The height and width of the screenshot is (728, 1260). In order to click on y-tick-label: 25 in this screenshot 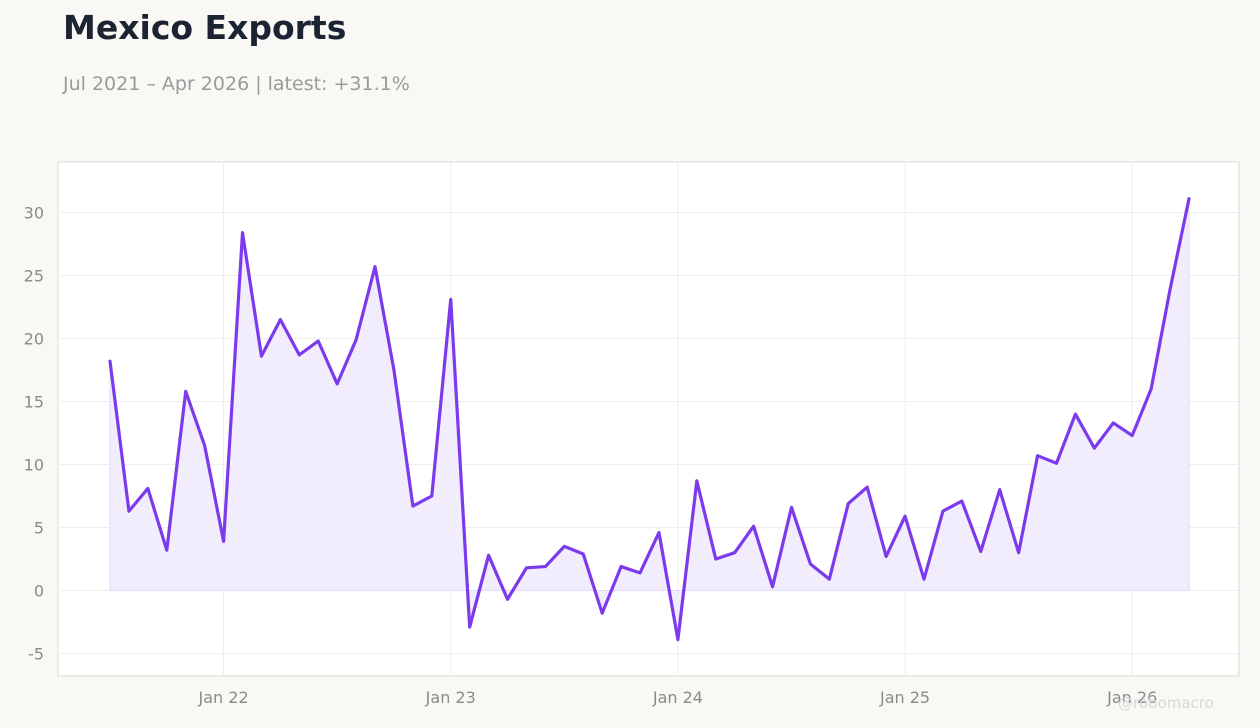, I will do `click(34, 276)`.